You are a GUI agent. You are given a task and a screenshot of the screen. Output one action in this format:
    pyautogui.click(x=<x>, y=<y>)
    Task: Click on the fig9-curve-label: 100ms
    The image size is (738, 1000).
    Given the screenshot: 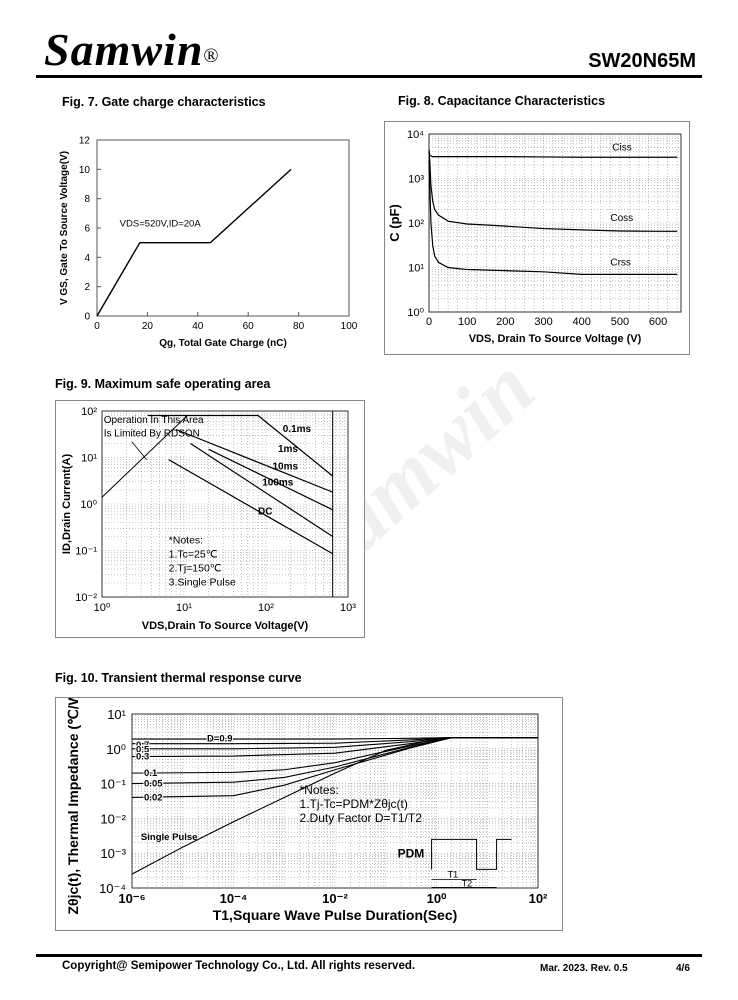 What is the action you would take?
    pyautogui.click(x=278, y=482)
    